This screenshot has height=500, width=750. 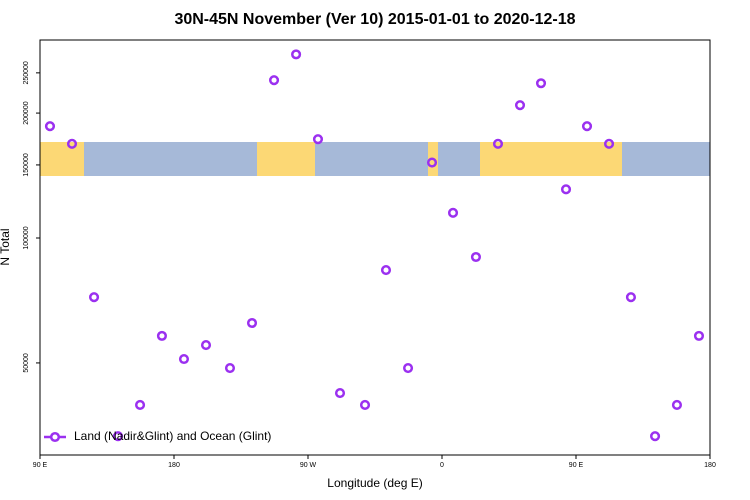 I want to click on y-tick-label: 100000, so click(x=26, y=237).